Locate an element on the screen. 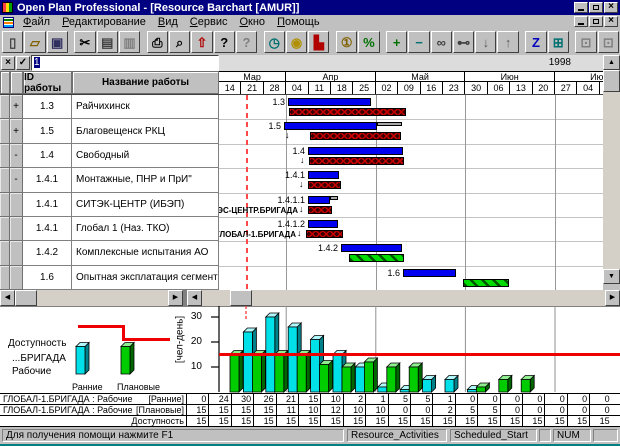 This screenshot has height=446, width=620. cut-button: ✂ is located at coordinates (85, 42).